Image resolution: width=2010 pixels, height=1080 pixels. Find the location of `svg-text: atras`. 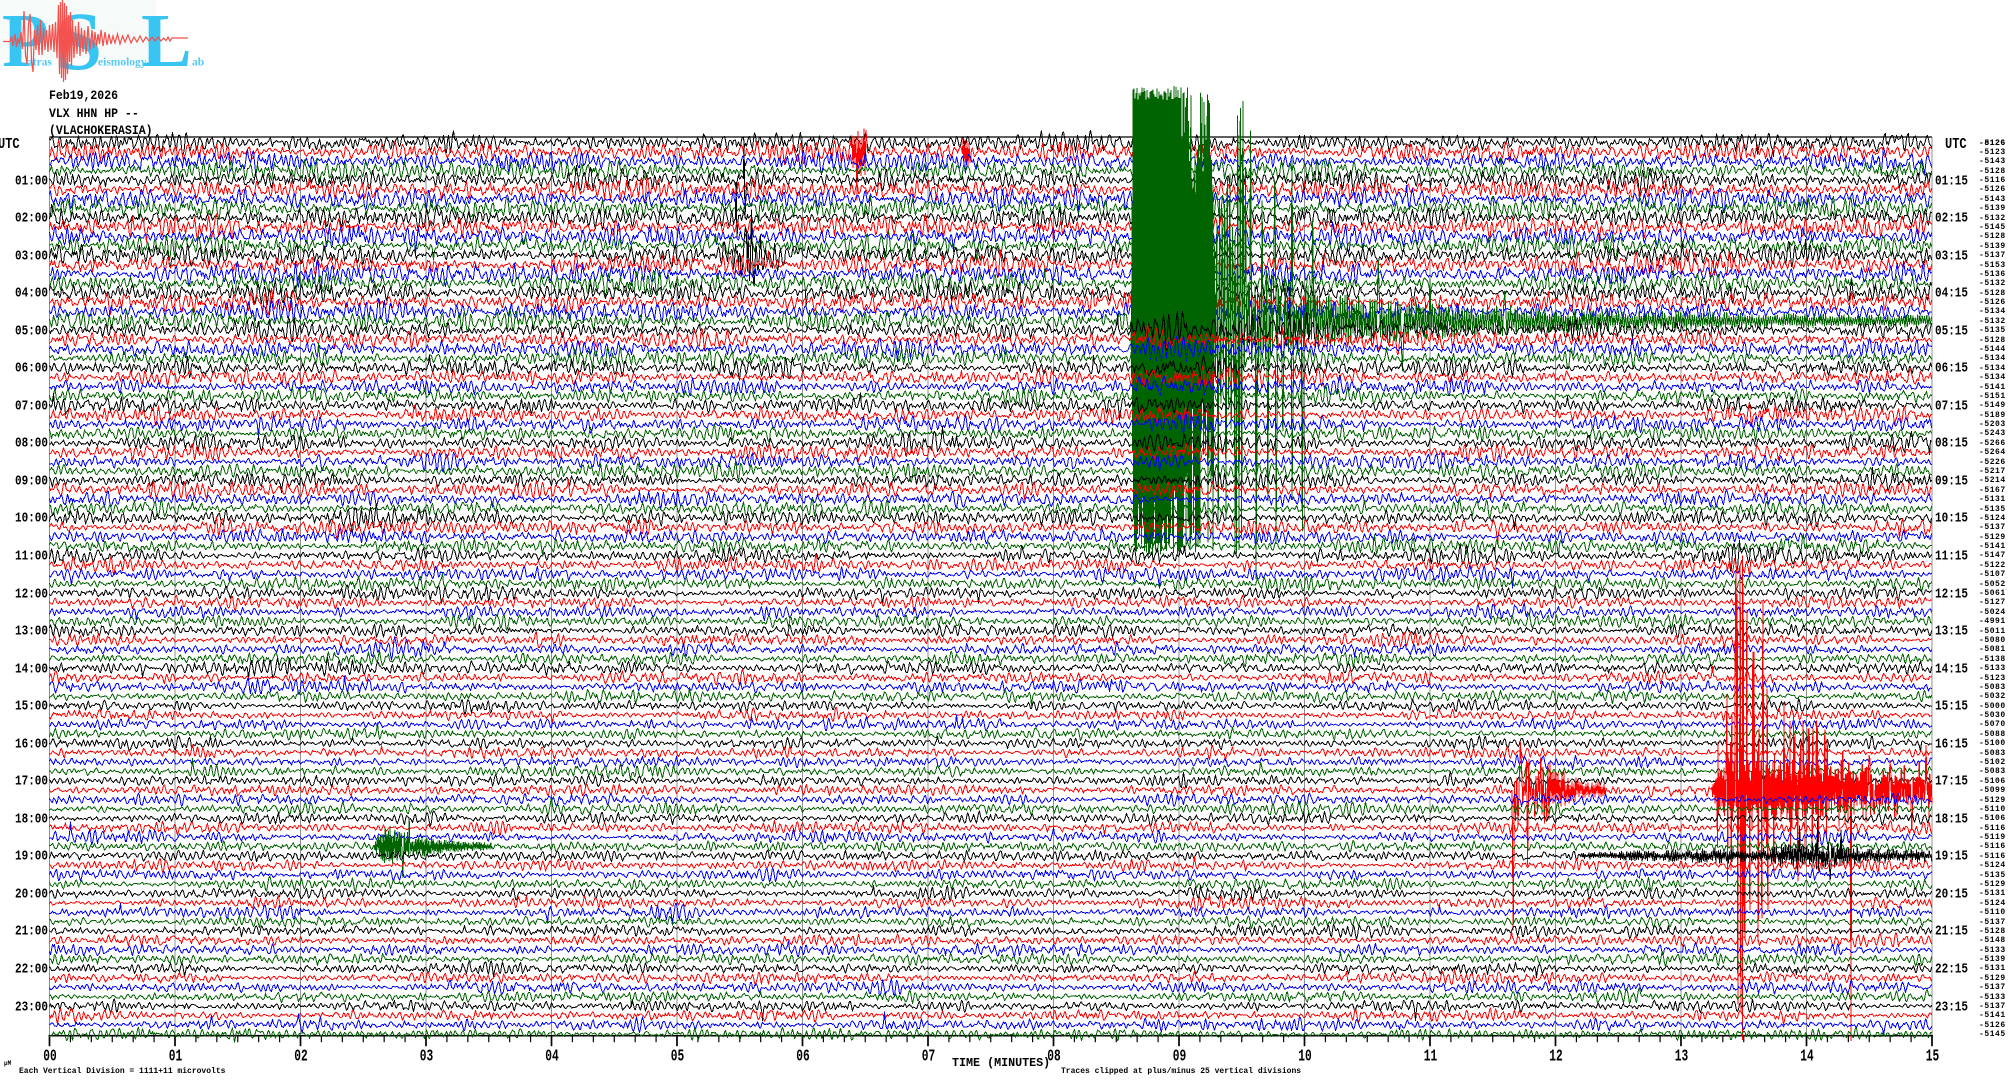

svg-text: atras is located at coordinates (39, 63).